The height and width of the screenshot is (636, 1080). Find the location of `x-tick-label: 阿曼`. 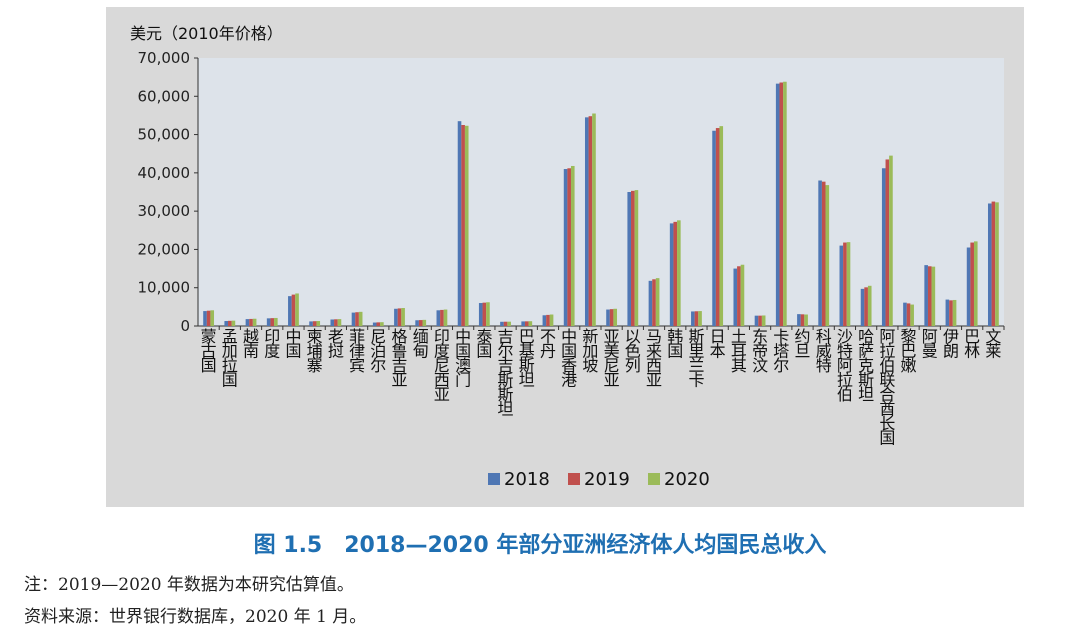

x-tick-label: 阿曼 is located at coordinates (930, 344).